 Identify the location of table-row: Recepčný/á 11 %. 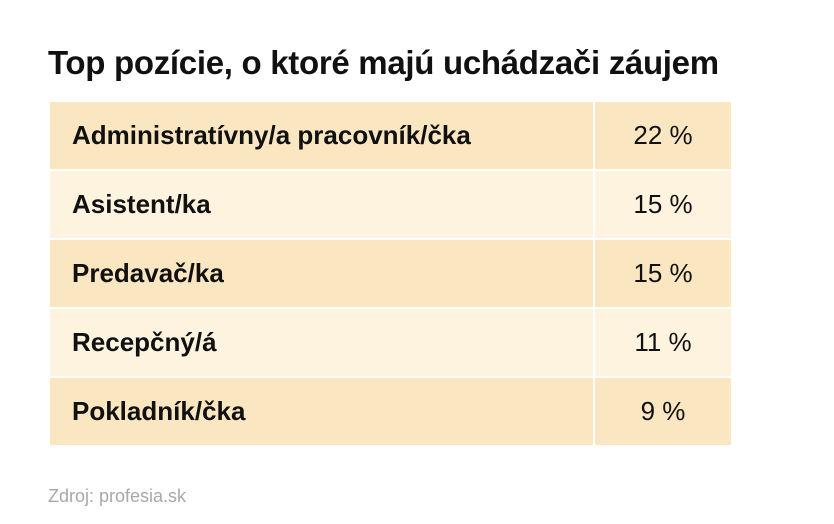
(390, 342).